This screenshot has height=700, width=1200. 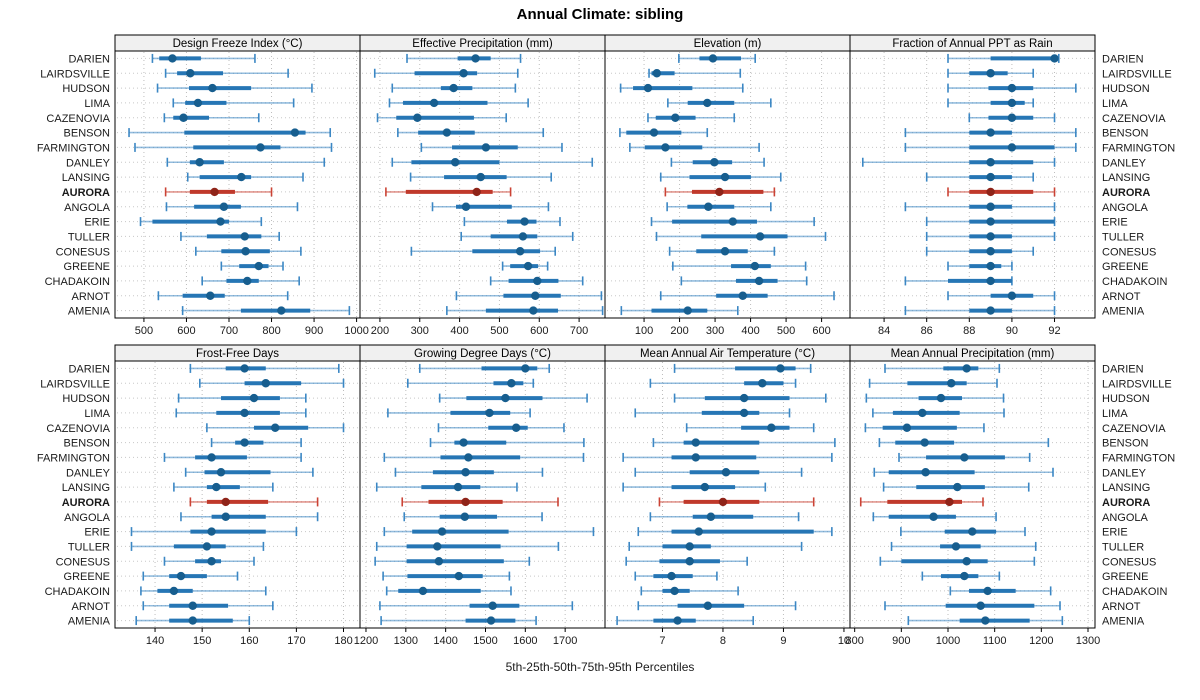 What do you see at coordinates (600, 14) in the screenshot?
I see `page-title: Annual Climate: sibling` at bounding box center [600, 14].